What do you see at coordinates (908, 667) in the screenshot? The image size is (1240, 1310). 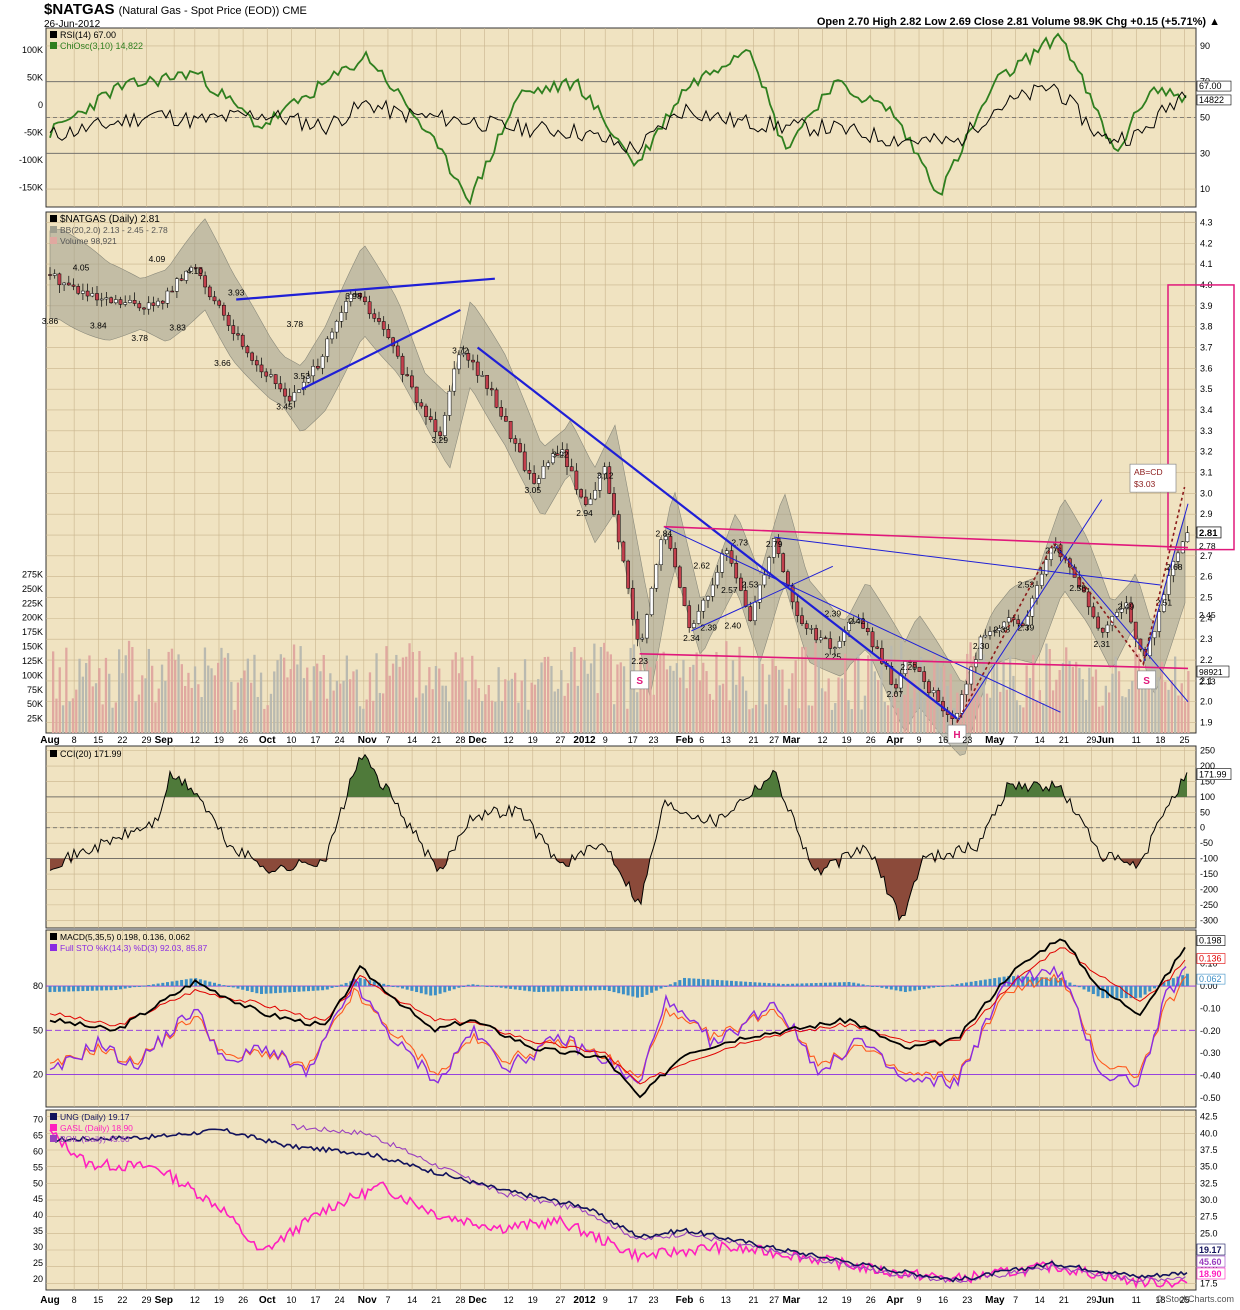 I see `price-annotation: 2.20` at bounding box center [908, 667].